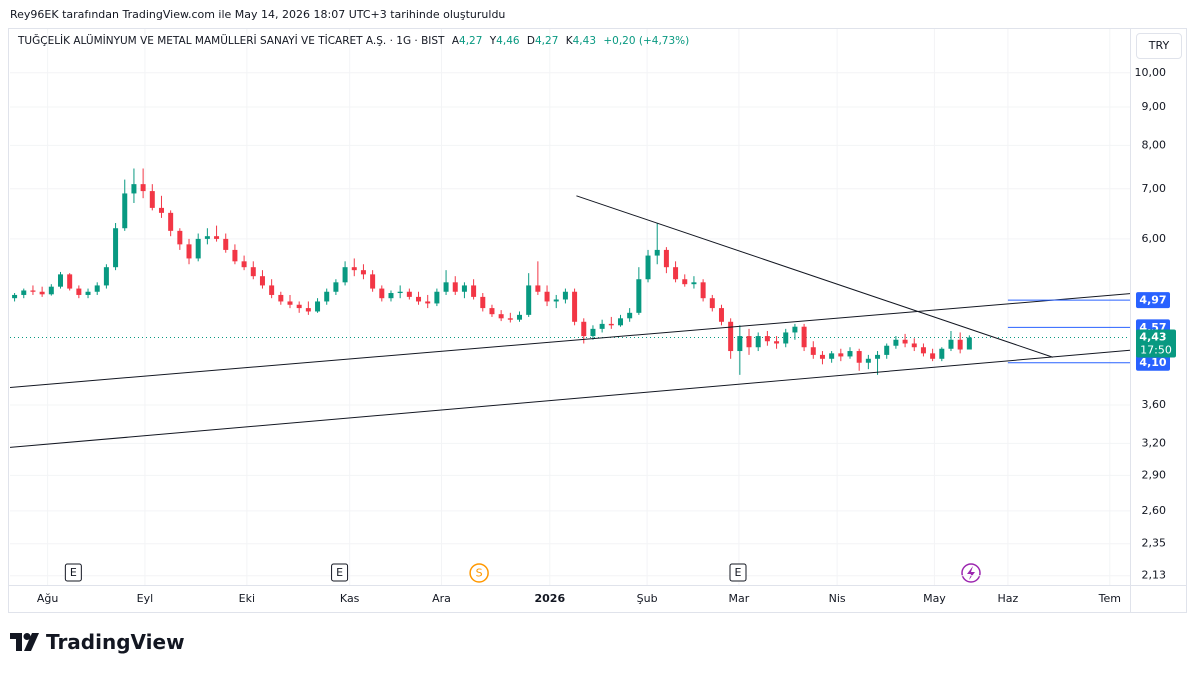 The image size is (1195, 673). What do you see at coordinates (115, 642) in the screenshot?
I see `brand-name: TradingView` at bounding box center [115, 642].